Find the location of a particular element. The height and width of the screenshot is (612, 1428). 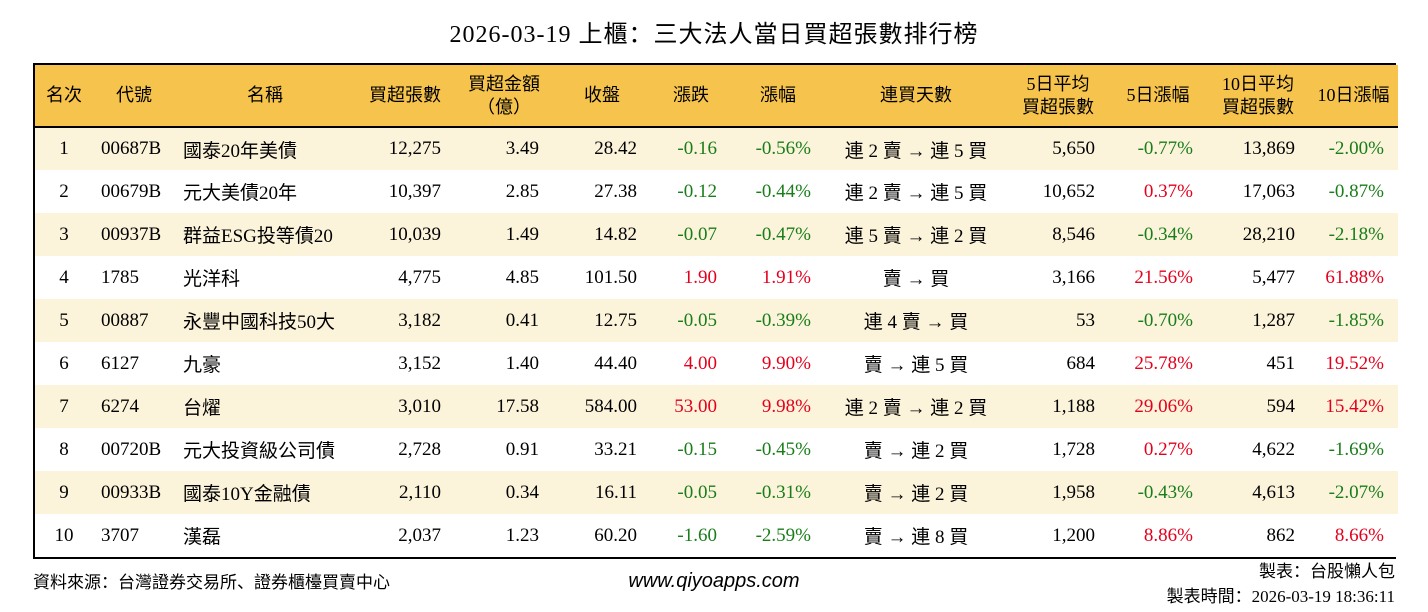

cell-code: 00679B is located at coordinates (131, 191).